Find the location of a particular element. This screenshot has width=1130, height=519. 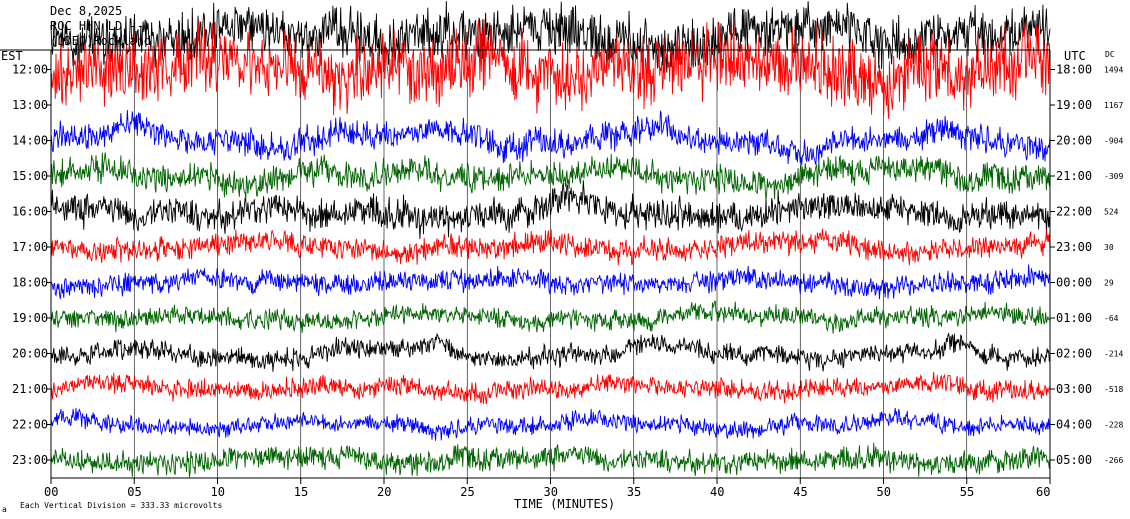

header-network: (LDEO)Rockland is located at coordinates (100, 41).